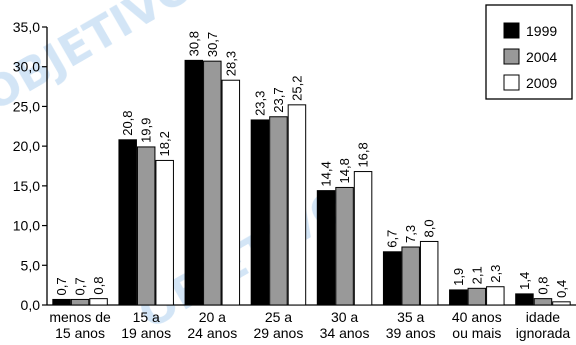 Image resolution: width=576 pixels, height=345 pixels. What do you see at coordinates (429, 228) in the screenshot?
I see `data-label: 8,0` at bounding box center [429, 228].